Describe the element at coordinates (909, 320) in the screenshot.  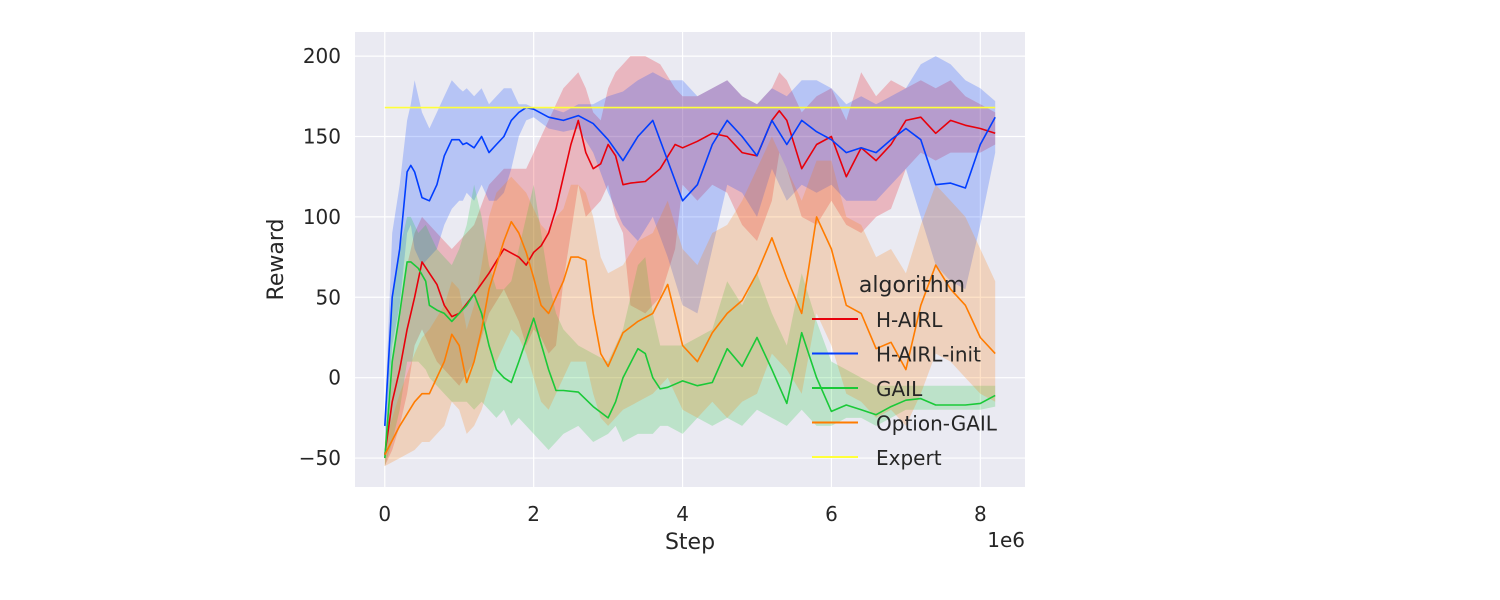
I see `legend-label-h-airl: H-AIRL` at that location.